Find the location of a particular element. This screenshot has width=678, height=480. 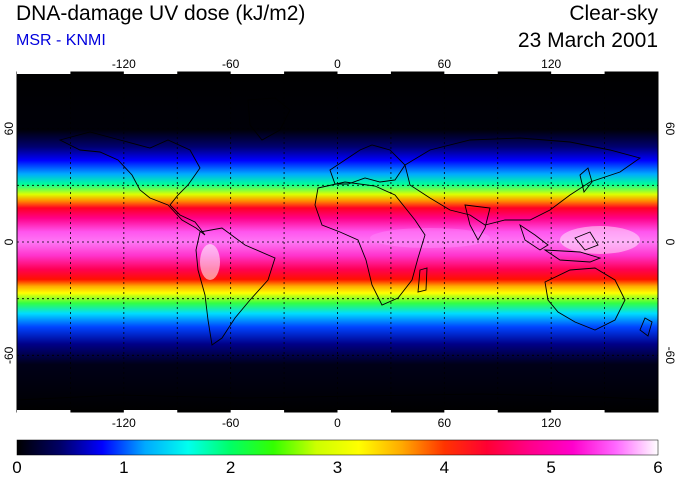

lon-ticks-top: -120 -60 0 60 120 is located at coordinates (337, 64).